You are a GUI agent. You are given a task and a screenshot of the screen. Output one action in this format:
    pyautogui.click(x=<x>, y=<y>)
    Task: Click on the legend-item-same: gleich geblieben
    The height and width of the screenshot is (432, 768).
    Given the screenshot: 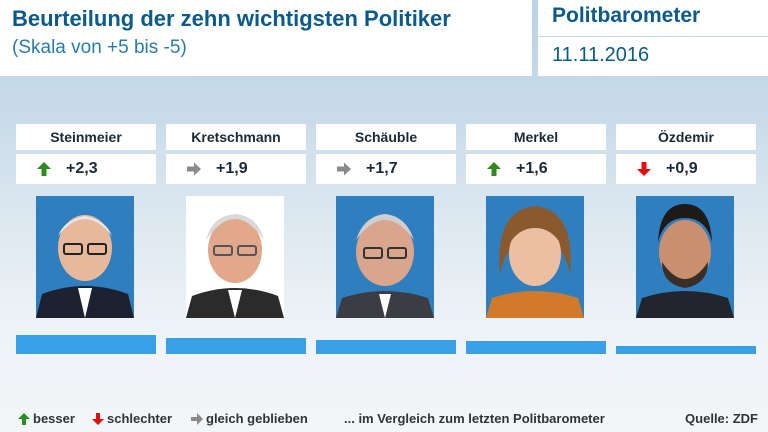 What is the action you would take?
    pyautogui.click(x=249, y=418)
    